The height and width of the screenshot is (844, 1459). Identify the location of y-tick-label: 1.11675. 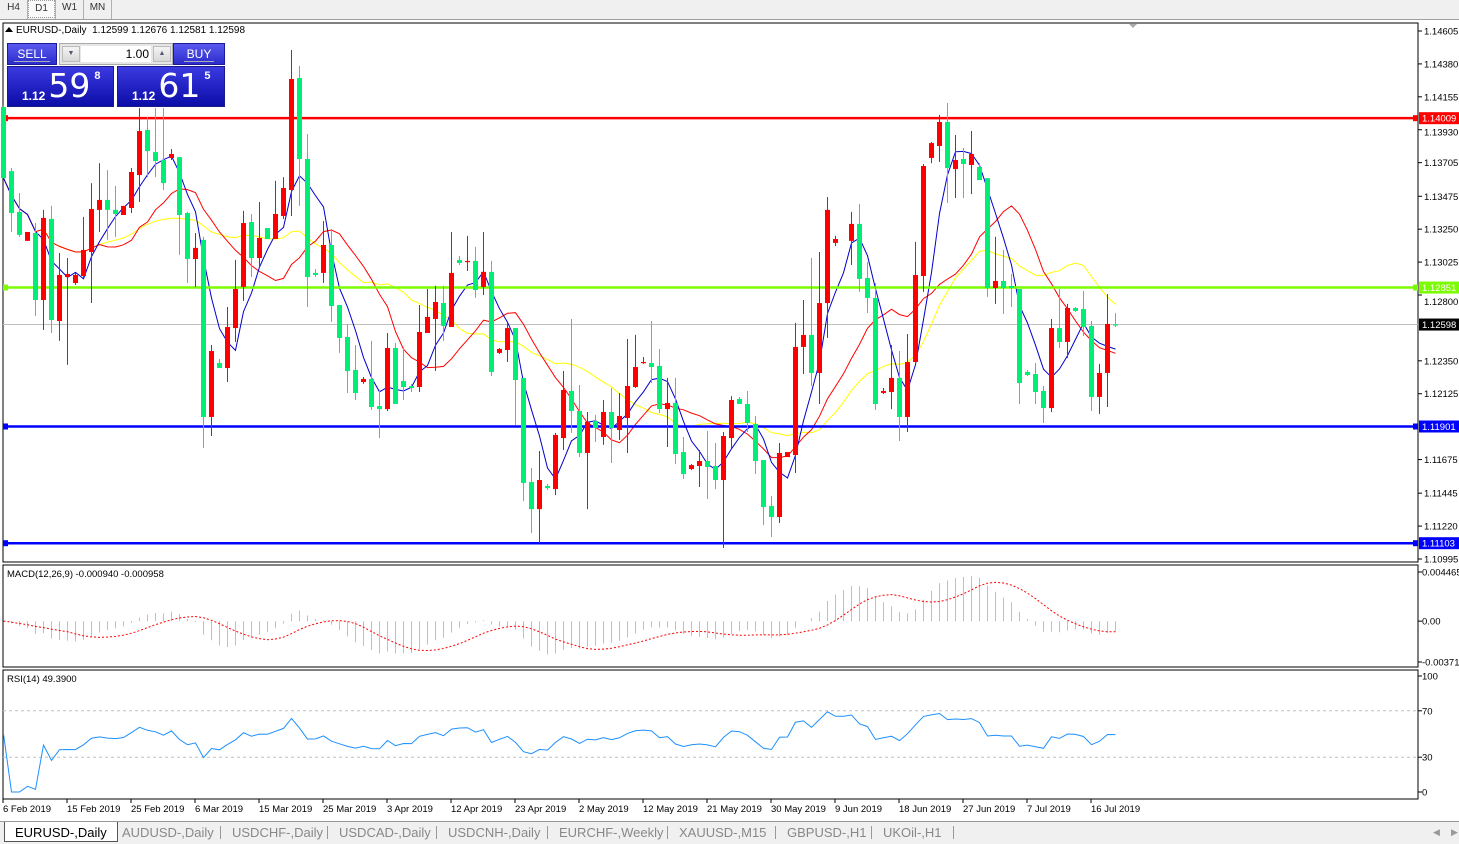
(1441, 460).